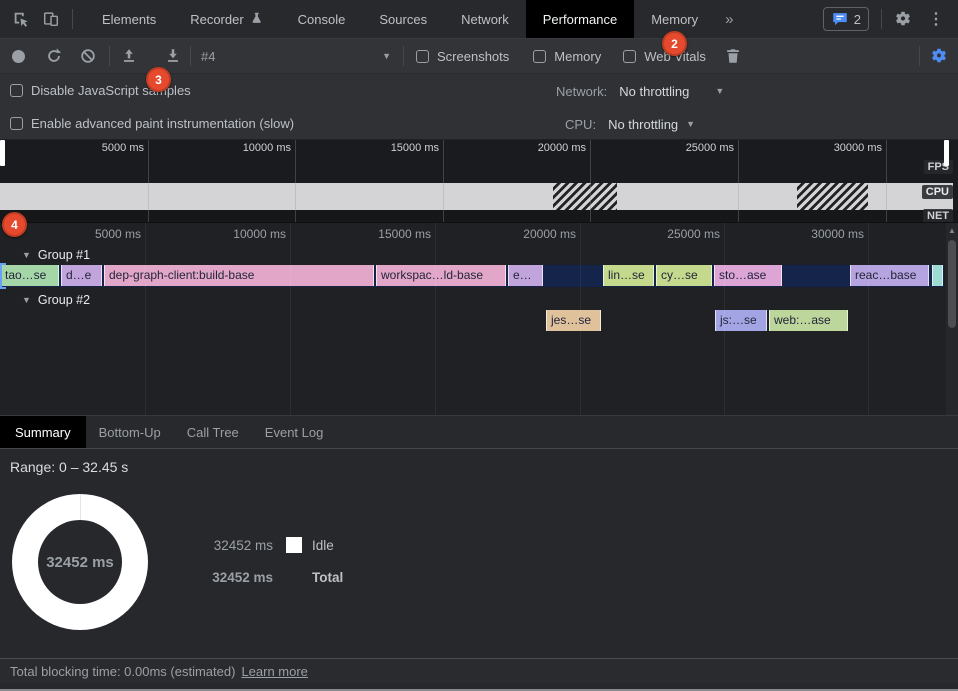 The width and height of the screenshot is (958, 691). What do you see at coordinates (51, 19) in the screenshot?
I see `device-toolbar-icon` at bounding box center [51, 19].